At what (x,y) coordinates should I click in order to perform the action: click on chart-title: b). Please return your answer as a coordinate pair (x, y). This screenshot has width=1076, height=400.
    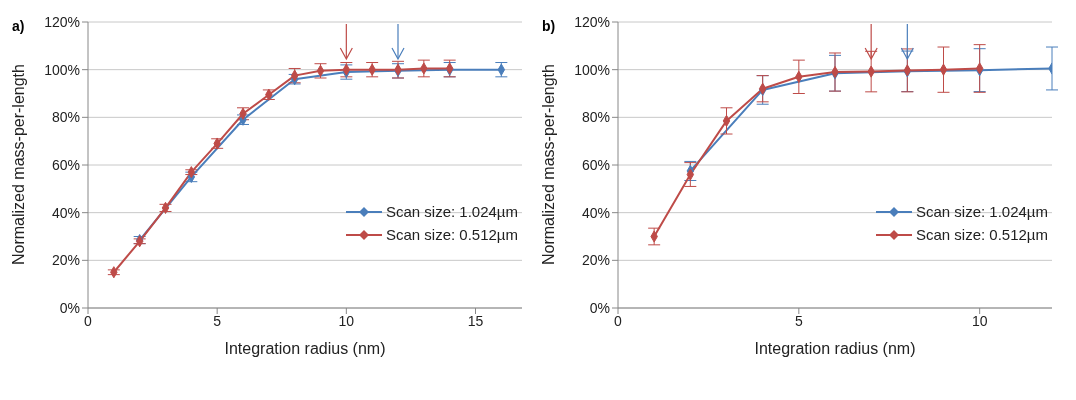
    Looking at the image, I should click on (549, 26).